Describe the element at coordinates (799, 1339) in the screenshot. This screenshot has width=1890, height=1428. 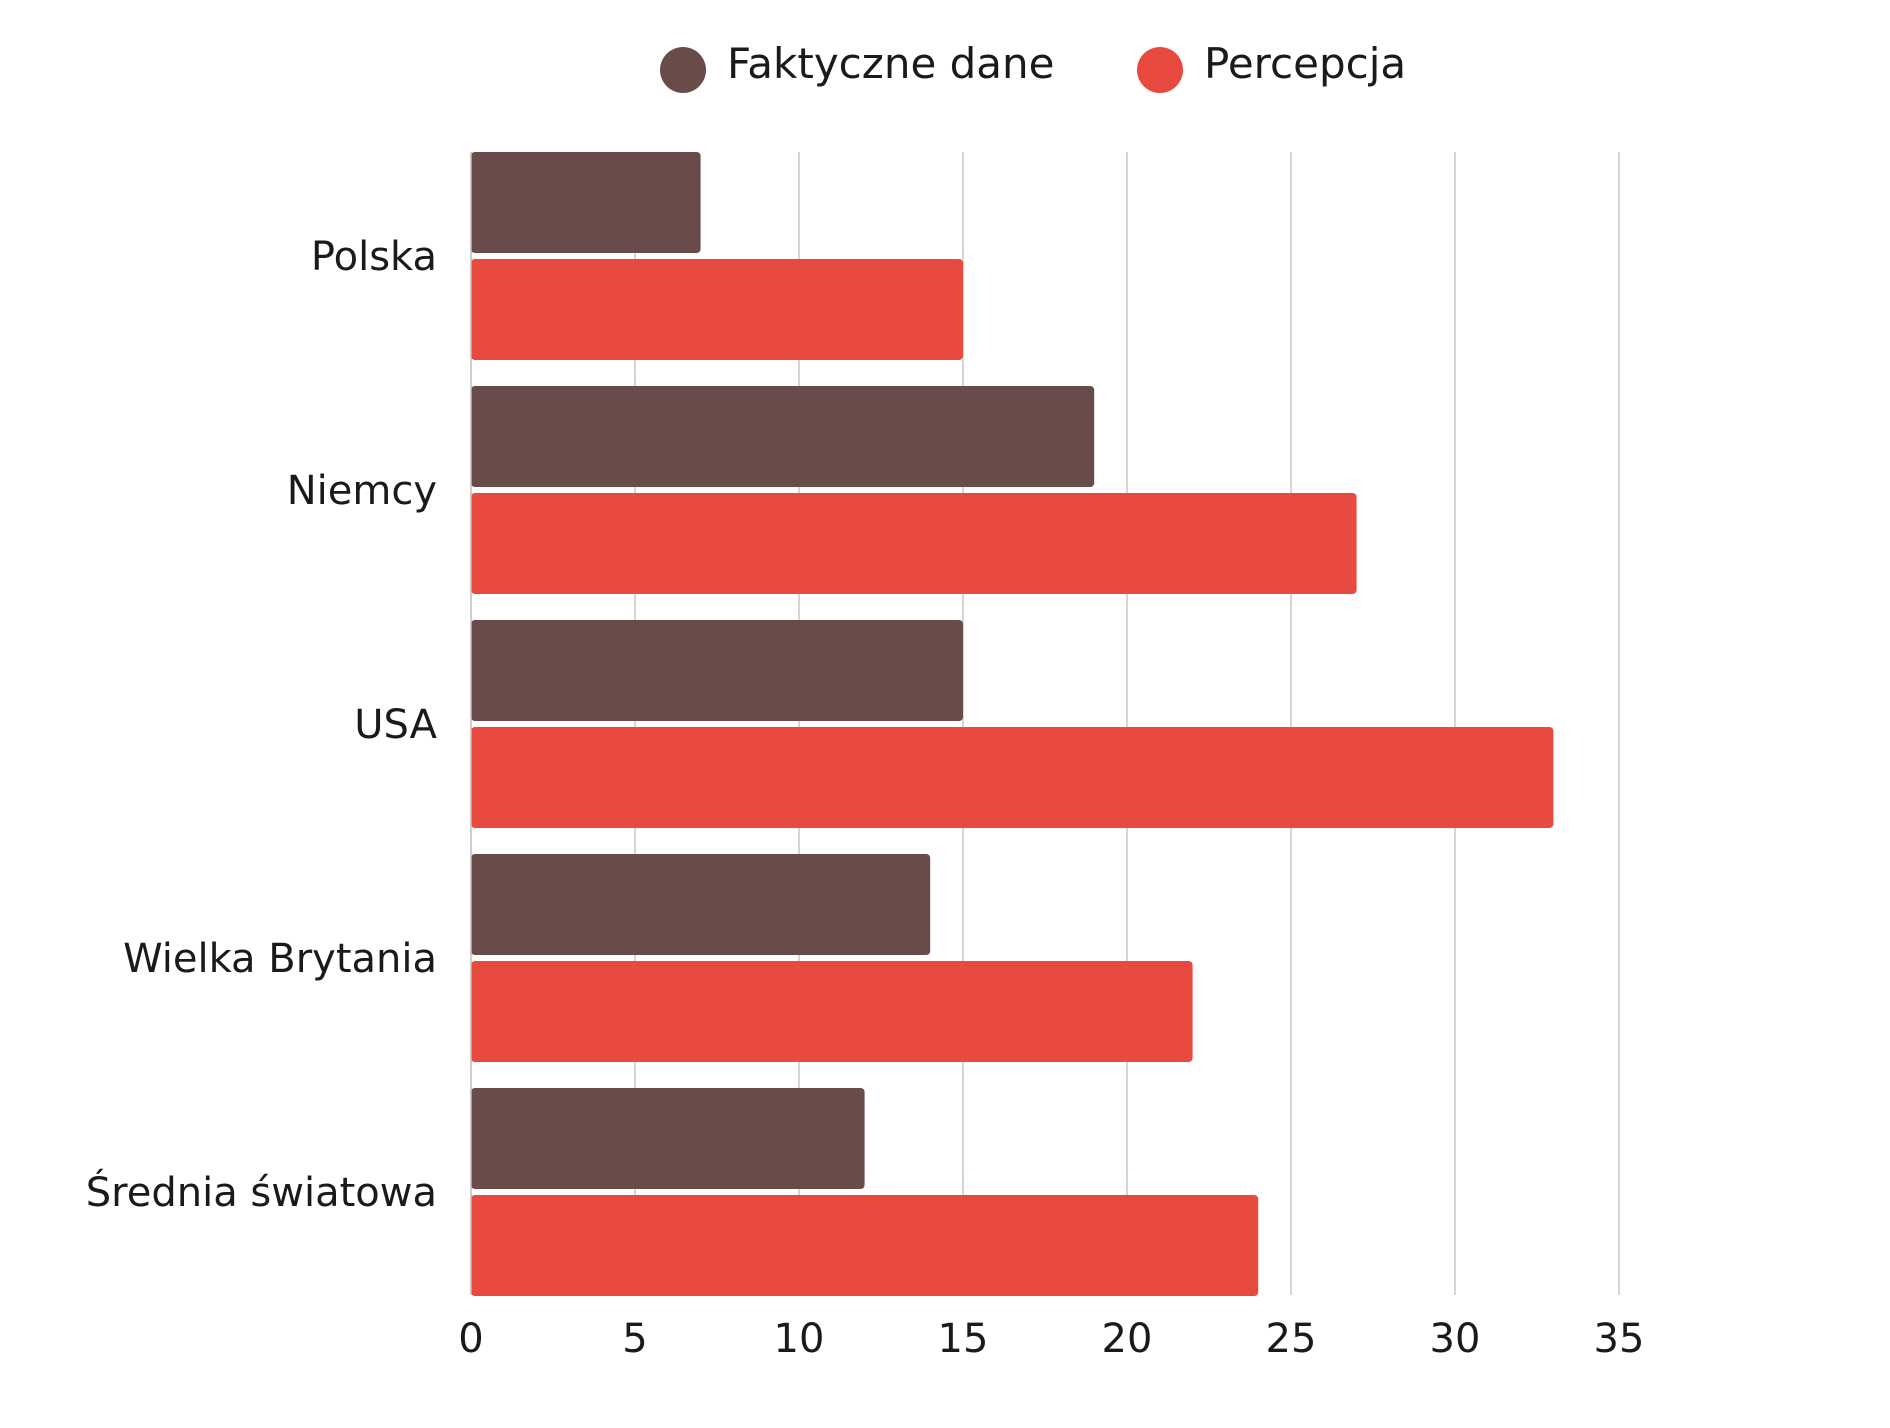
I see `x-tick-label: 10` at that location.